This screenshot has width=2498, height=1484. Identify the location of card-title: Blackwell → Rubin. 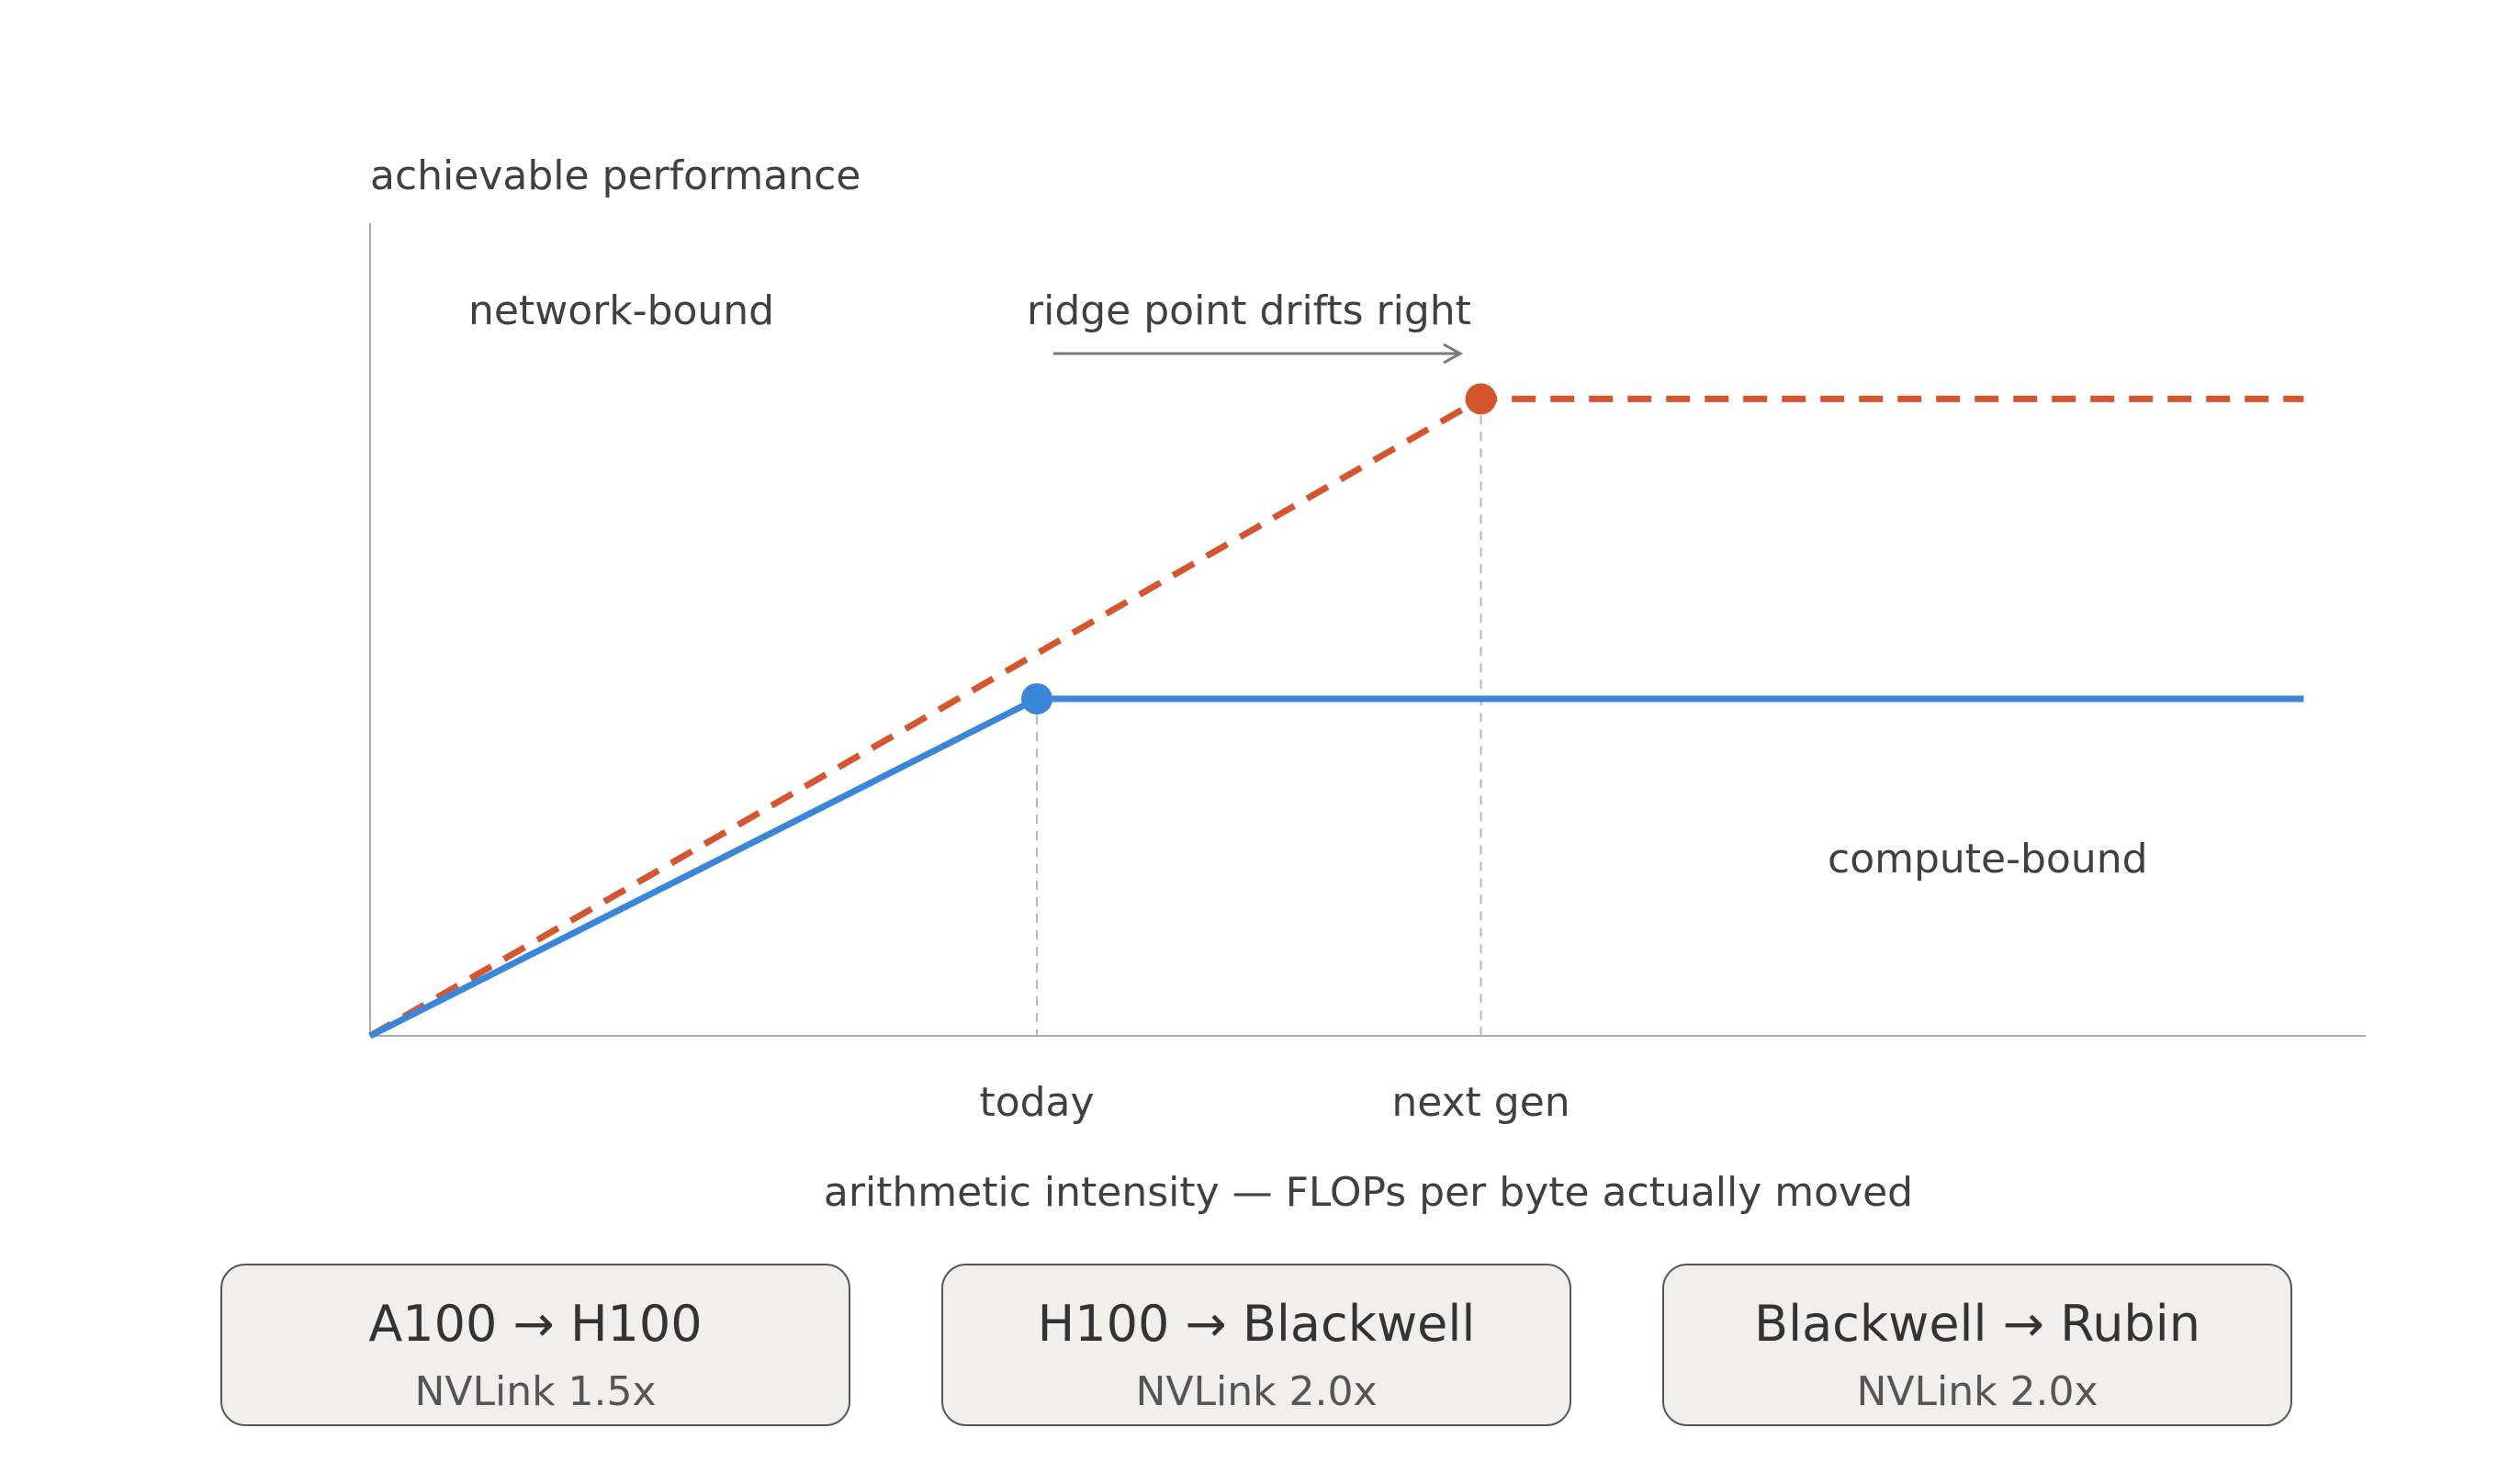
(1977, 1324).